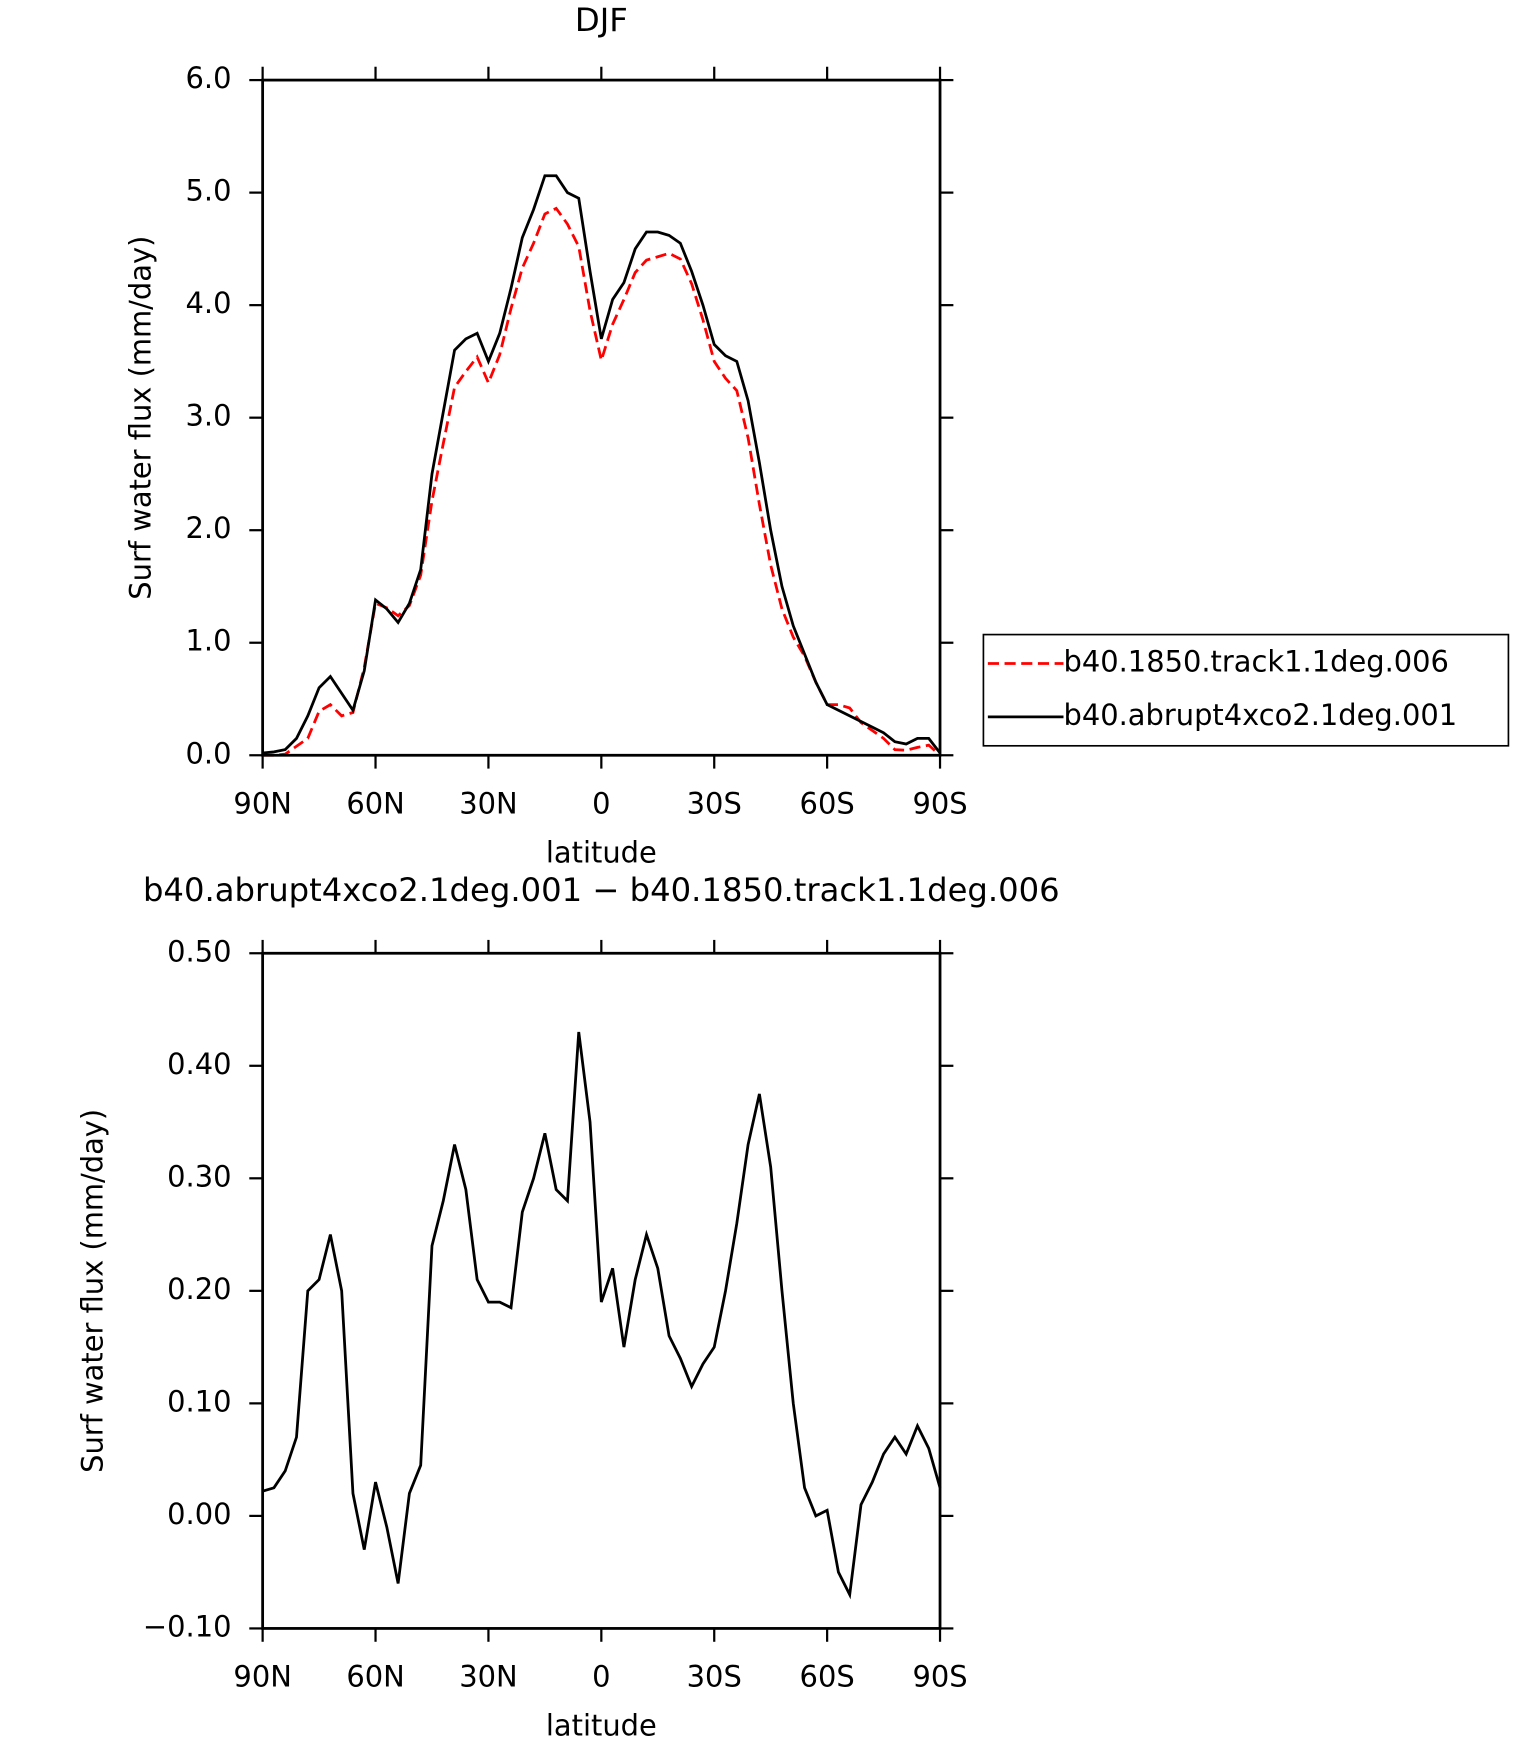 The height and width of the screenshot is (1743, 1513). What do you see at coordinates (209, 753) in the screenshot?
I see `y-tick-label: 0.0` at bounding box center [209, 753].